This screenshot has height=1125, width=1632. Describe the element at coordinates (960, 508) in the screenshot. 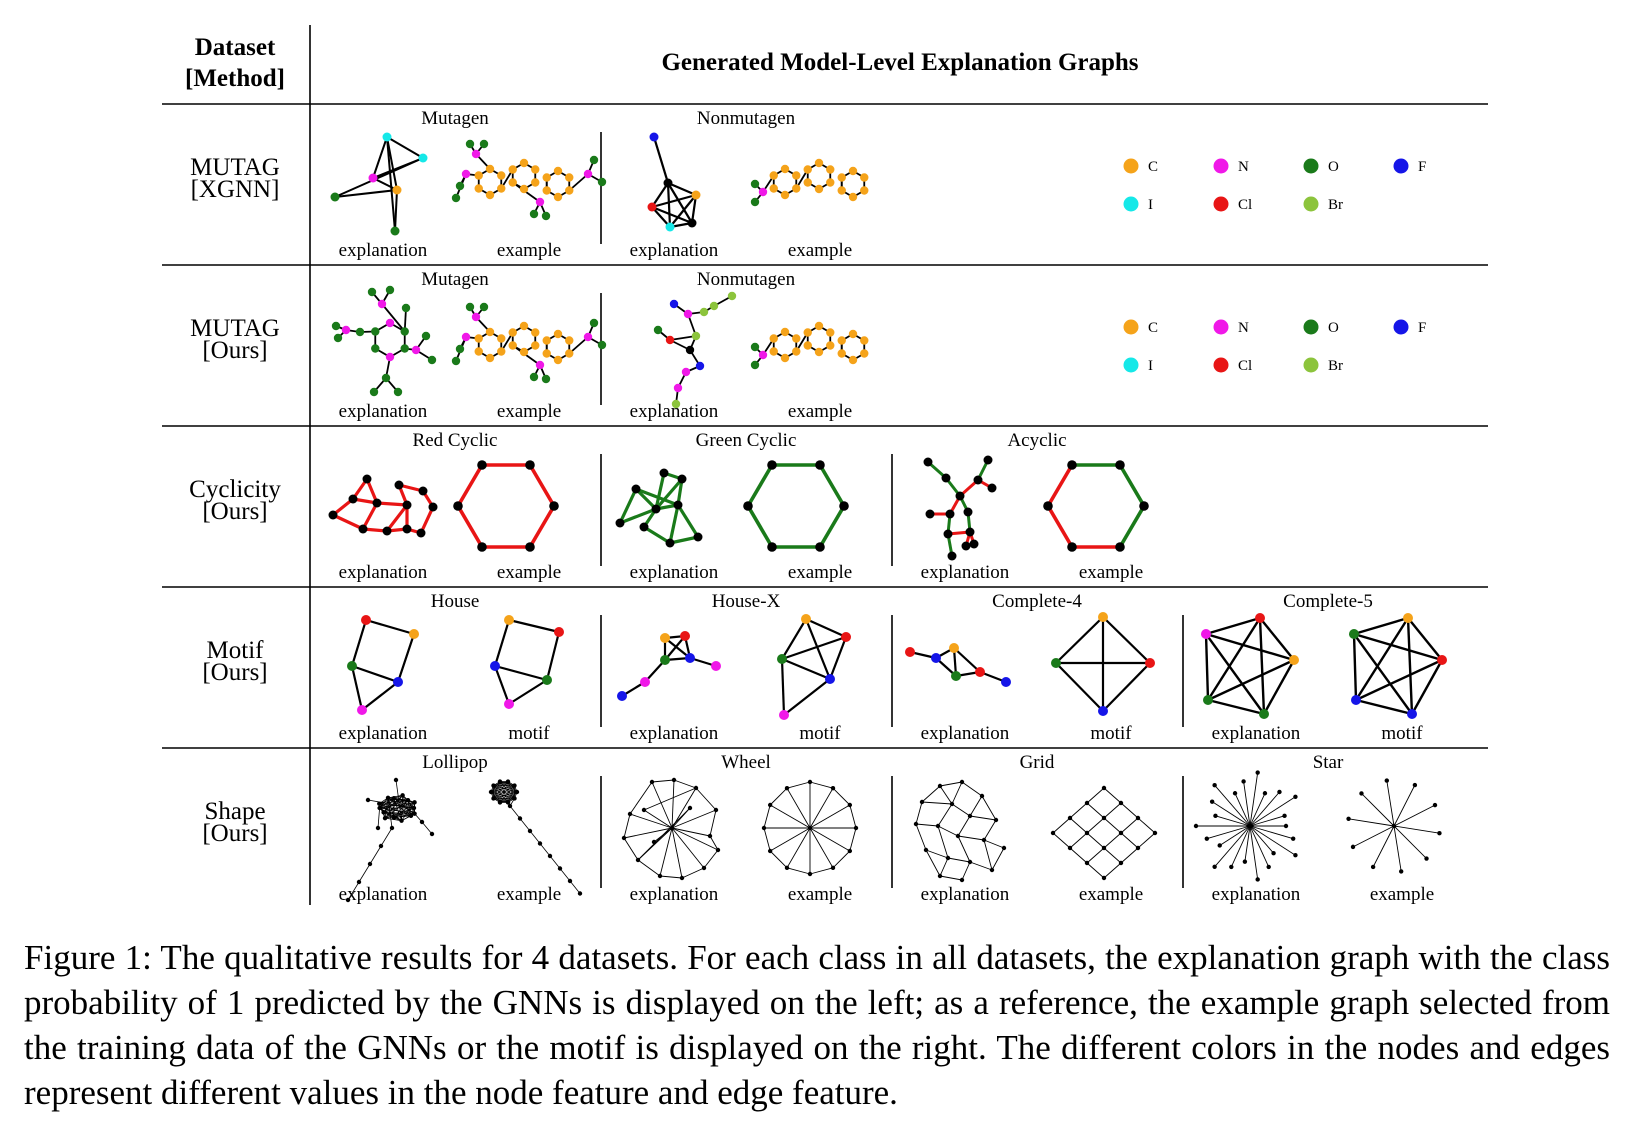

I see `cyclicity-acyclic-explanation` at that location.